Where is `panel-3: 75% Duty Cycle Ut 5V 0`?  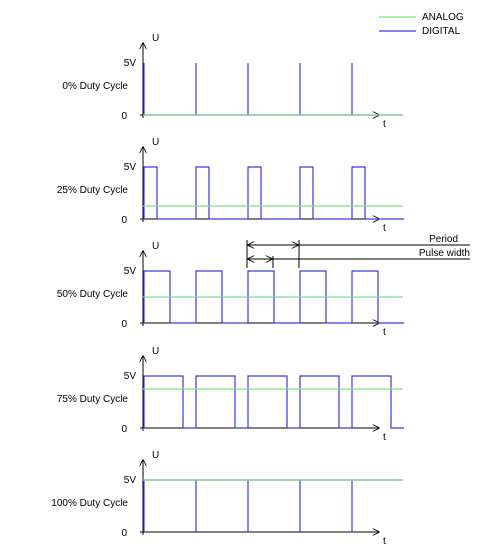 panel-3: 75% Duty Cycle Ut 5V 0 is located at coordinates (230, 394).